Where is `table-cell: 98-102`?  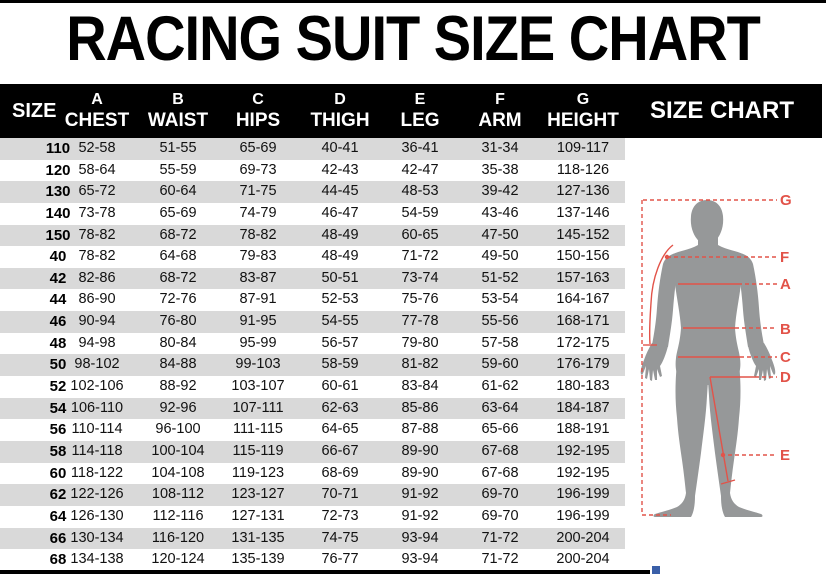 table-cell: 98-102 is located at coordinates (97, 364).